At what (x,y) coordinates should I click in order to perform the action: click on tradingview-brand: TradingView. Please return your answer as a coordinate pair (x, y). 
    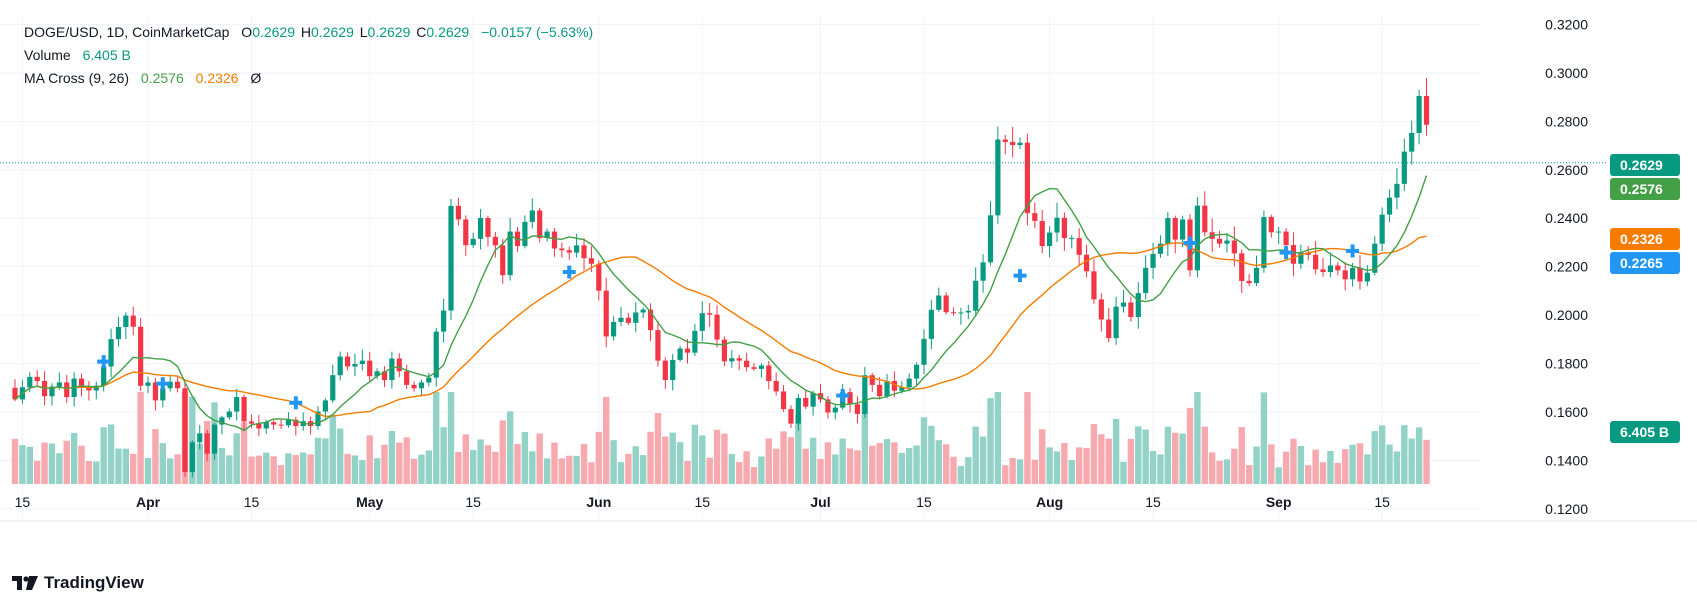
    Looking at the image, I should click on (78, 583).